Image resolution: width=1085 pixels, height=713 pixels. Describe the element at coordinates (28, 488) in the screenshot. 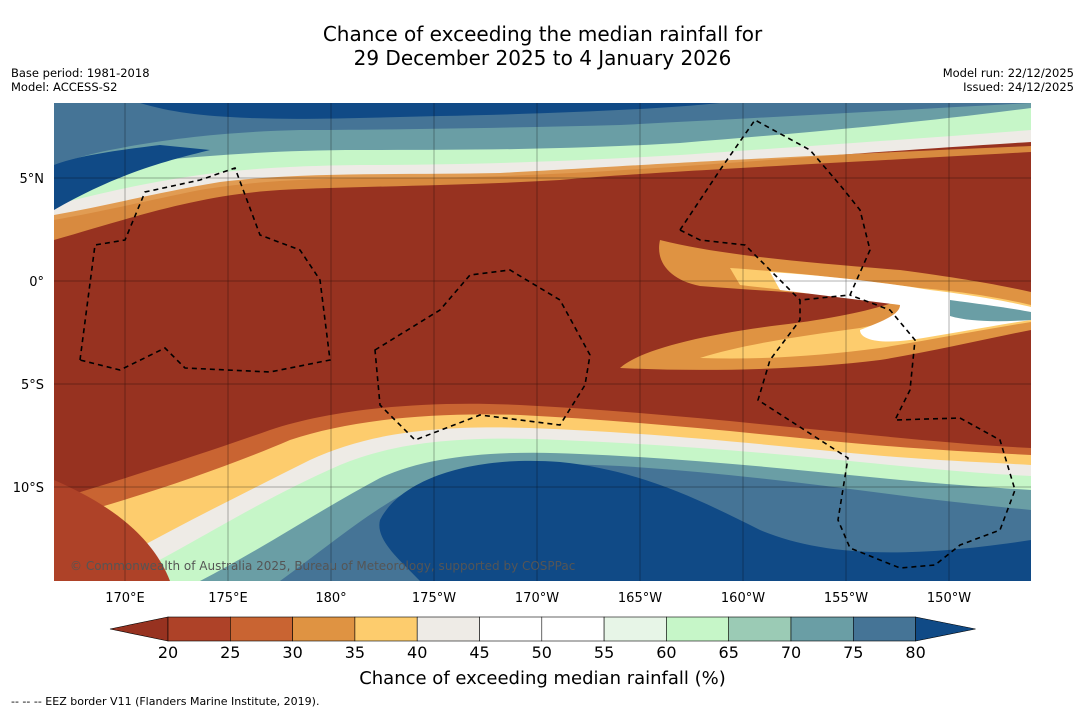

I see `lat-label: 10°S` at that location.